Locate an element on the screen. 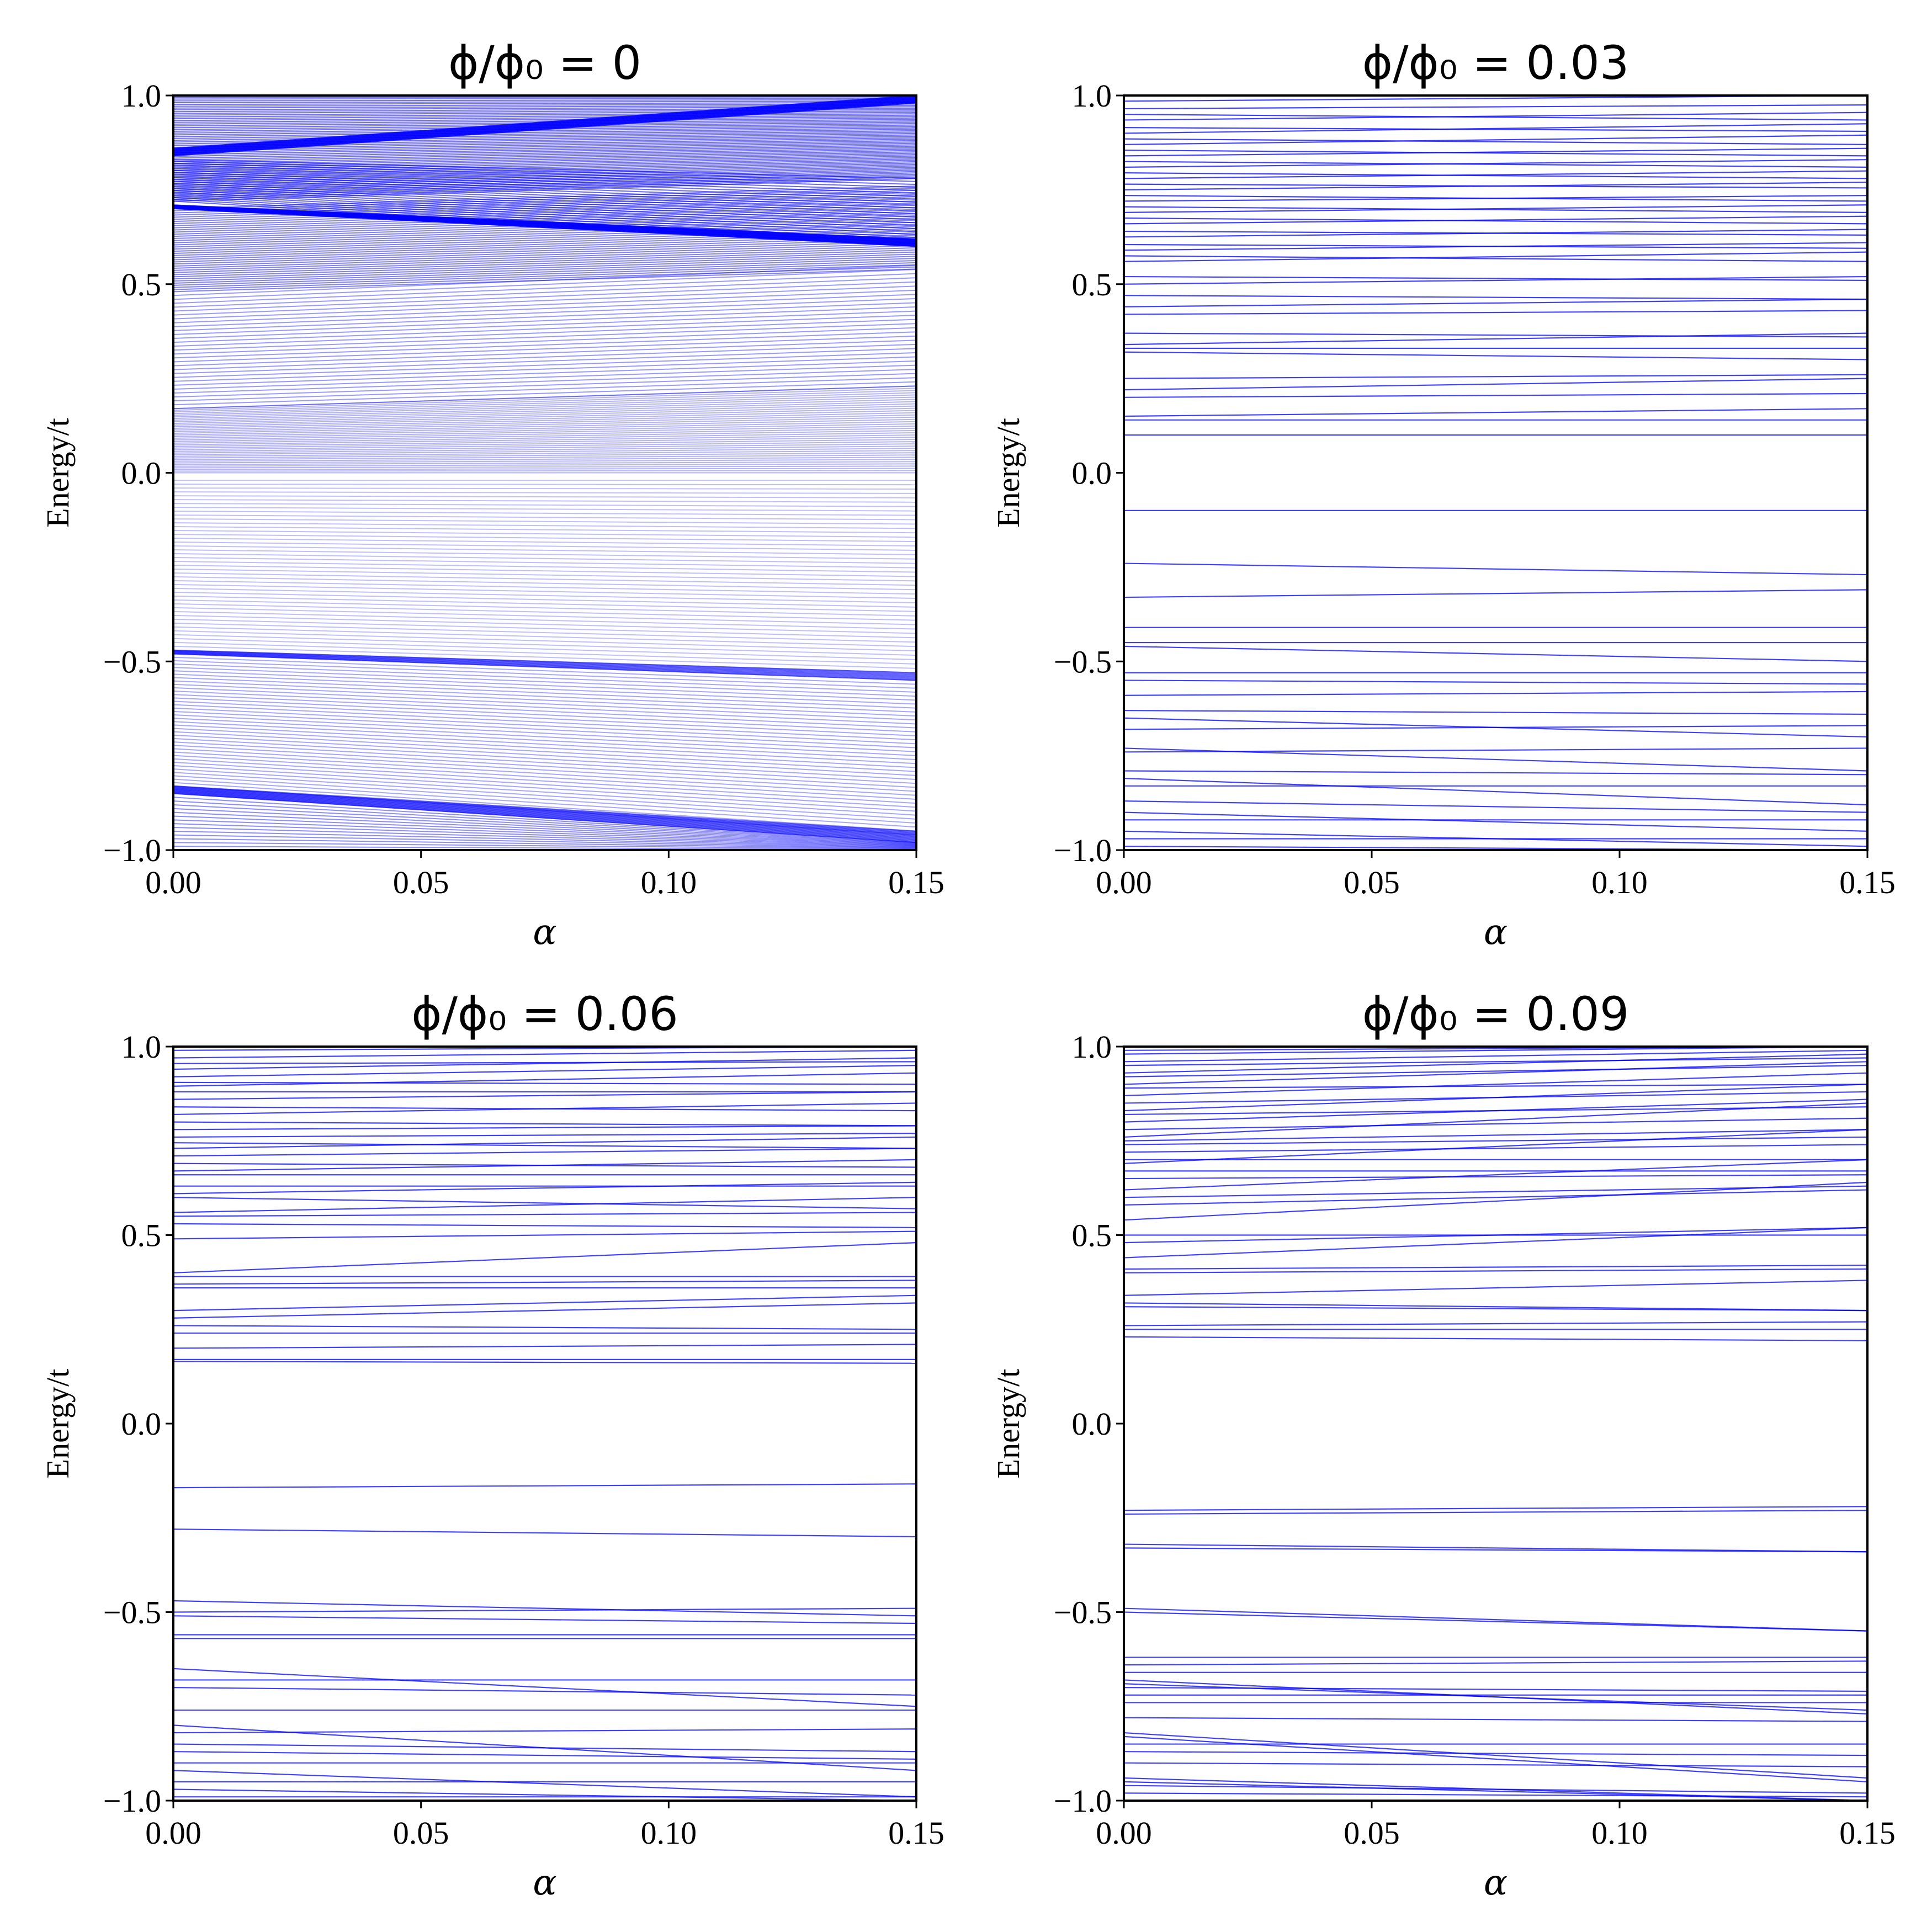 Image resolution: width=1932 pixels, height=1932 pixels. y-tick-label: 0.5 is located at coordinates (142, 285).